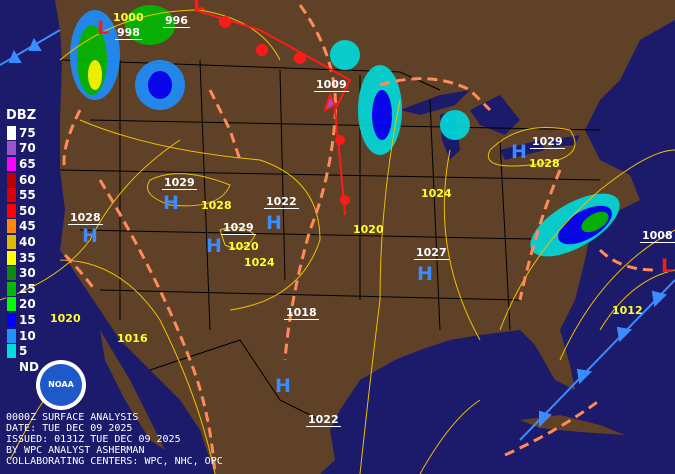  I want to click on legend-item: 20, so click(26, 304).